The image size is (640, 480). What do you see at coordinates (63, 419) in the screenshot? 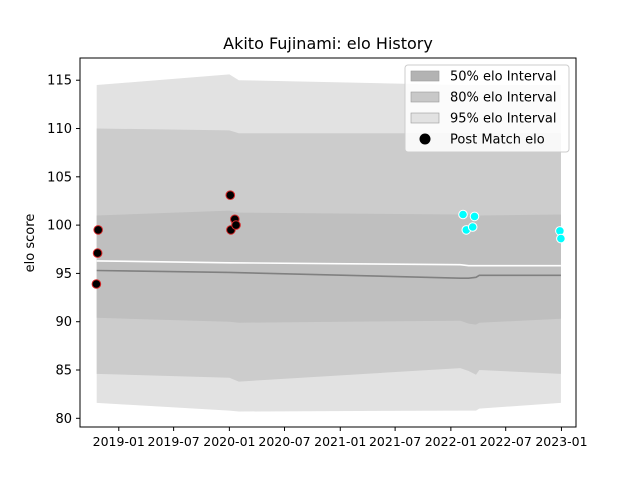
I see `y-tick-label: 80` at bounding box center [63, 419].